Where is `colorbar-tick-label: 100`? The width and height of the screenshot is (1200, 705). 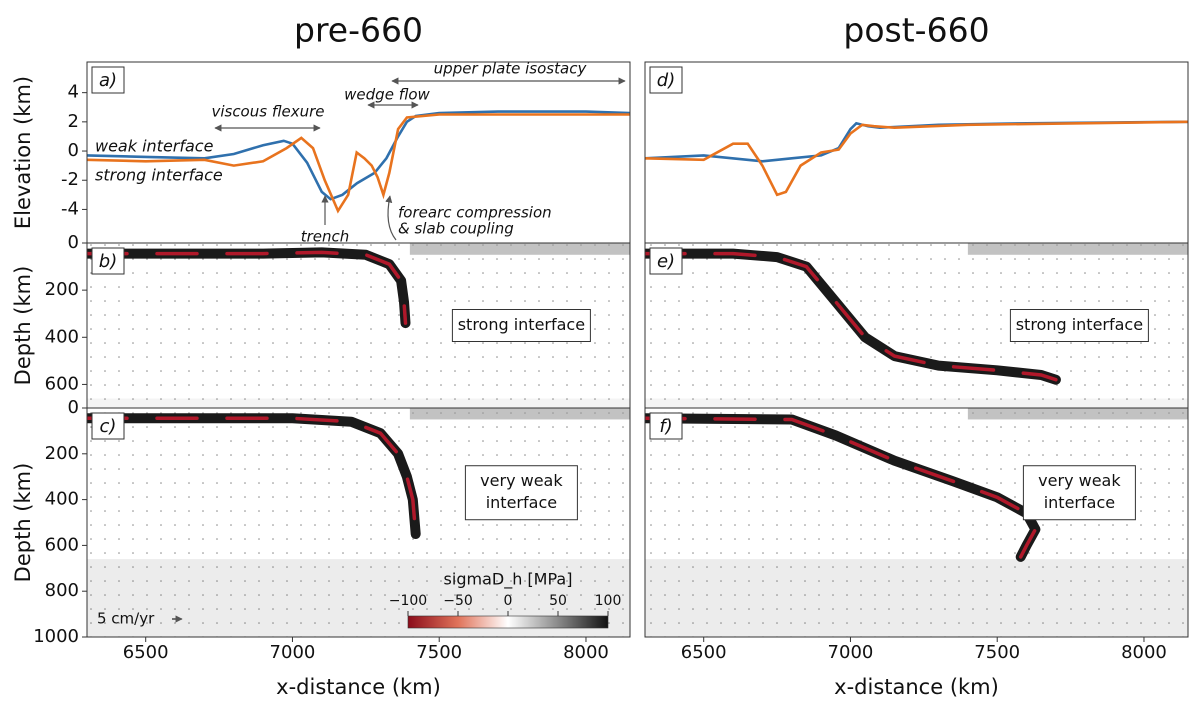 colorbar-tick-label: 100 is located at coordinates (608, 601).